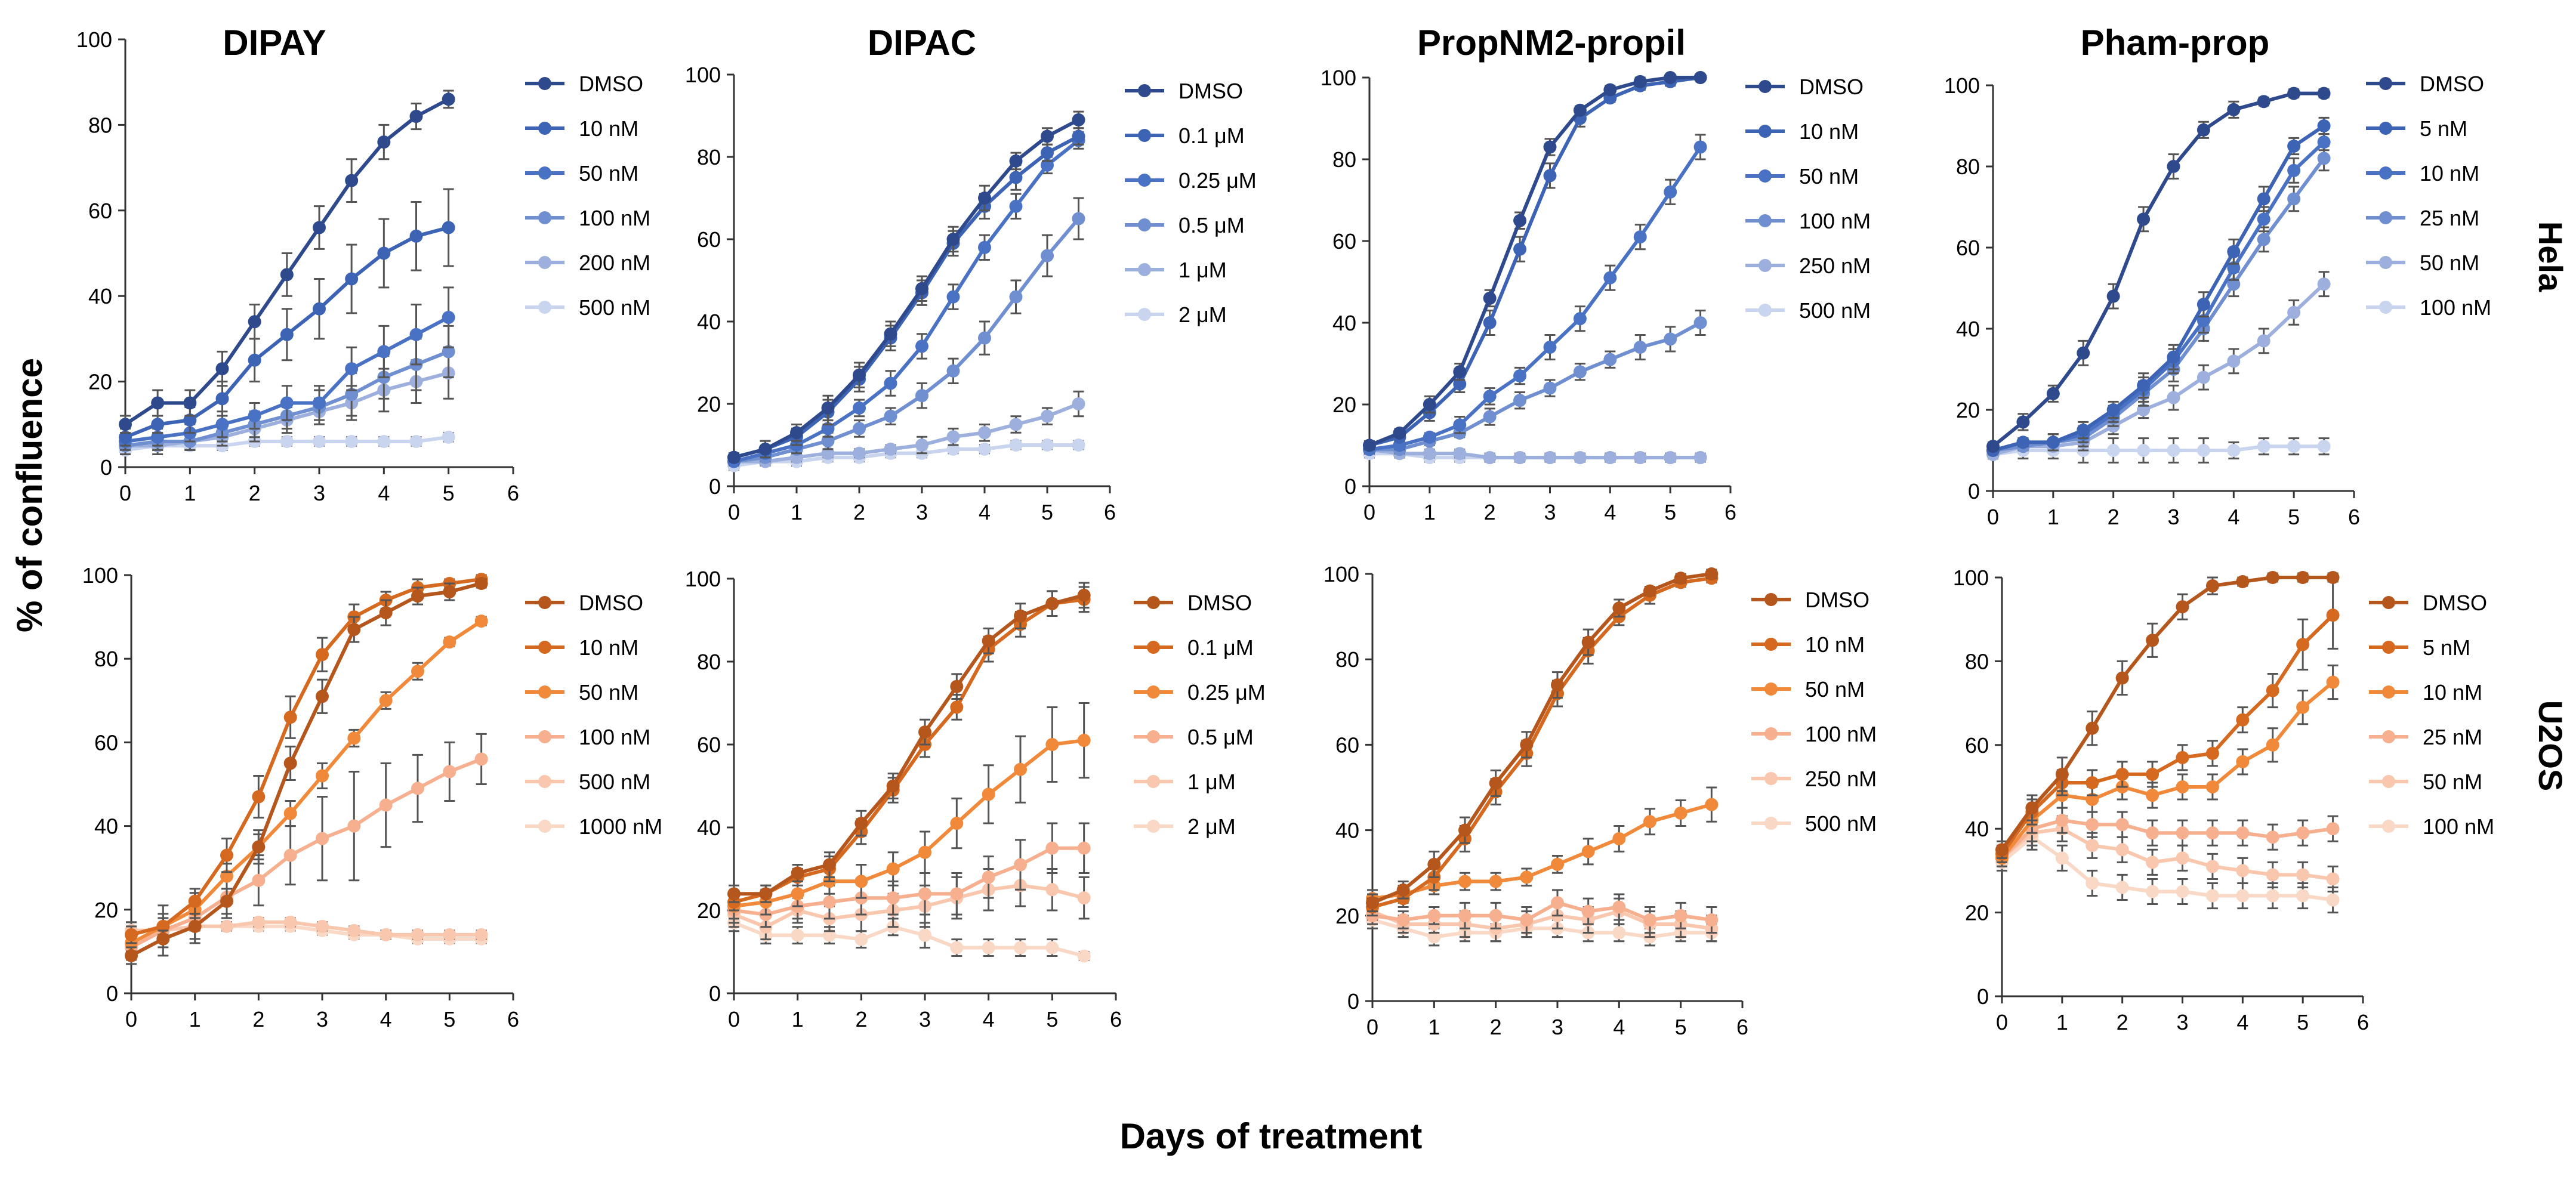 The height and width of the screenshot is (1183, 2576). Describe the element at coordinates (2455, 603) in the screenshot. I see `legend-label: DMSO` at that location.